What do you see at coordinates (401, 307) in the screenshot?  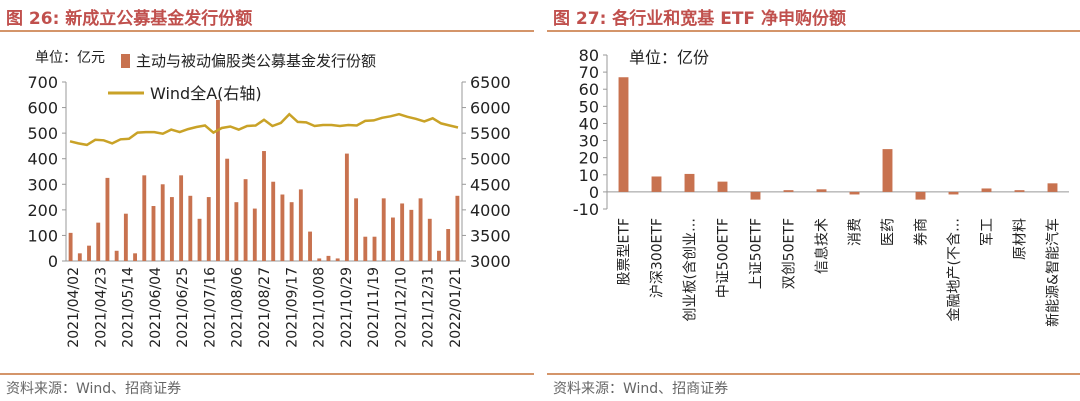 I see `x-tick-label: 2021/12/10` at bounding box center [401, 307].